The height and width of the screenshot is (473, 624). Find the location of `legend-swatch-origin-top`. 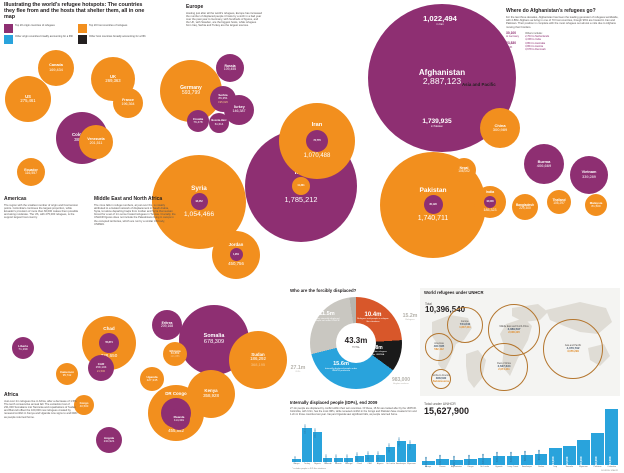

legend-swatch-origin-top is located at coordinates (8, 28).